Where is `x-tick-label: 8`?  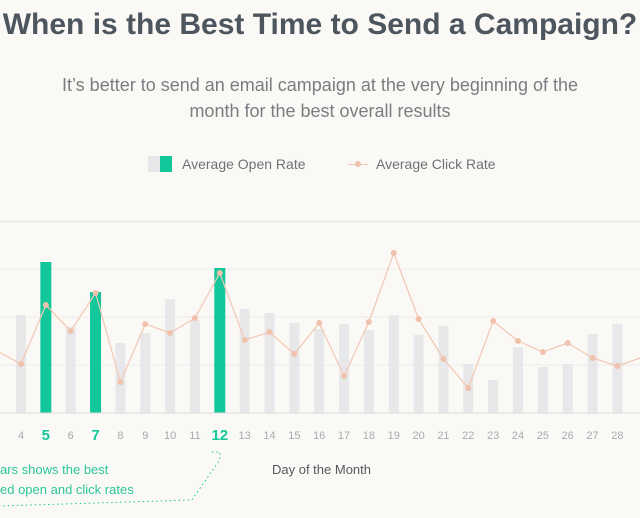
x-tick-label: 8 is located at coordinates (120, 436).